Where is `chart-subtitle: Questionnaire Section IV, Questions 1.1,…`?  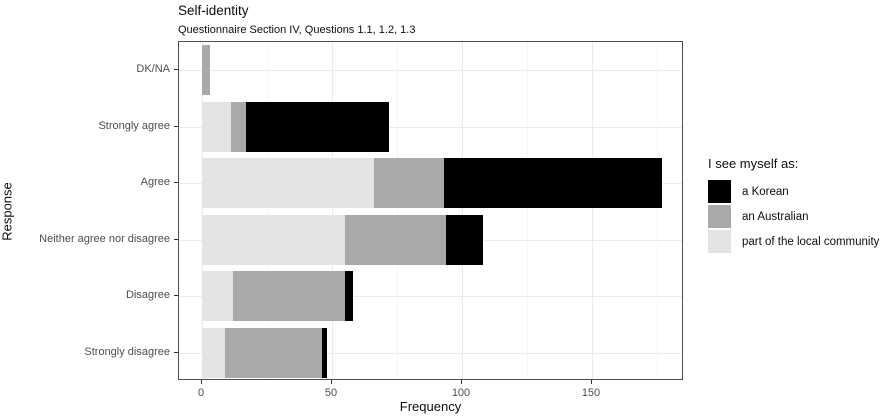 chart-subtitle: Questionnaire Section IV, Questions 1.1,… is located at coordinates (297, 30).